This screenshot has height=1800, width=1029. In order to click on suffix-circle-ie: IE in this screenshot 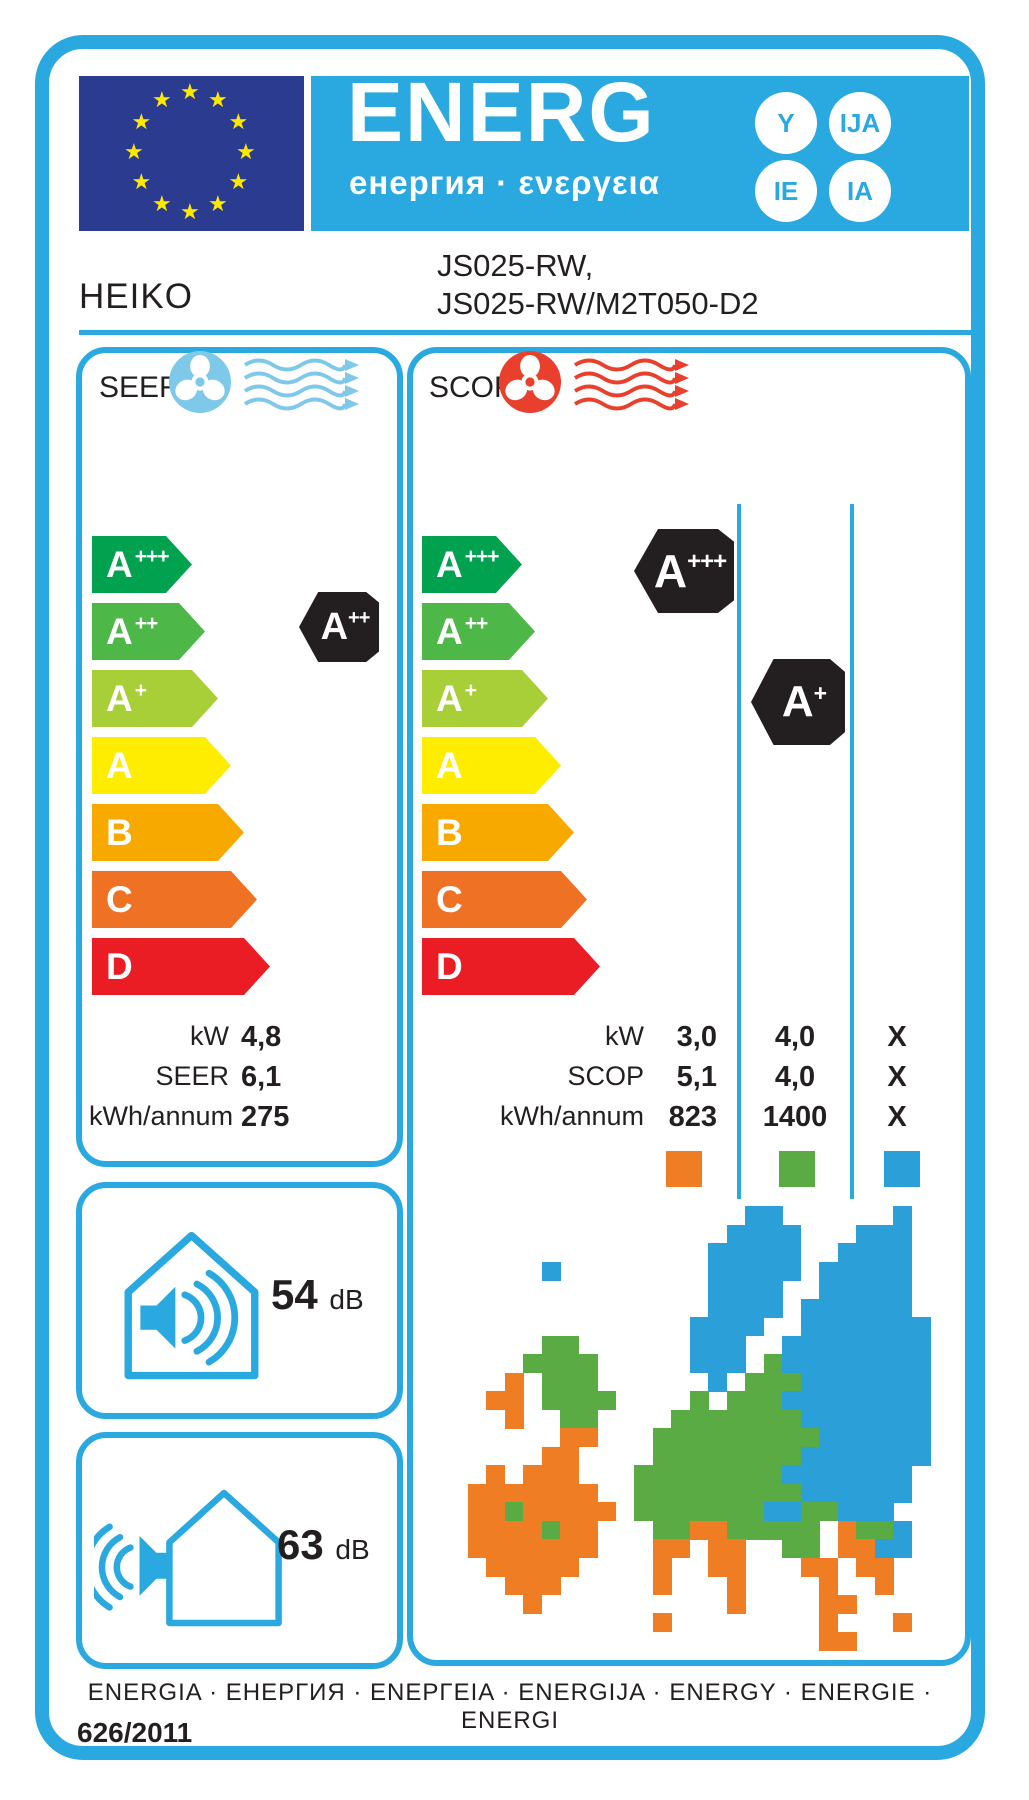, I will do `click(786, 191)`.